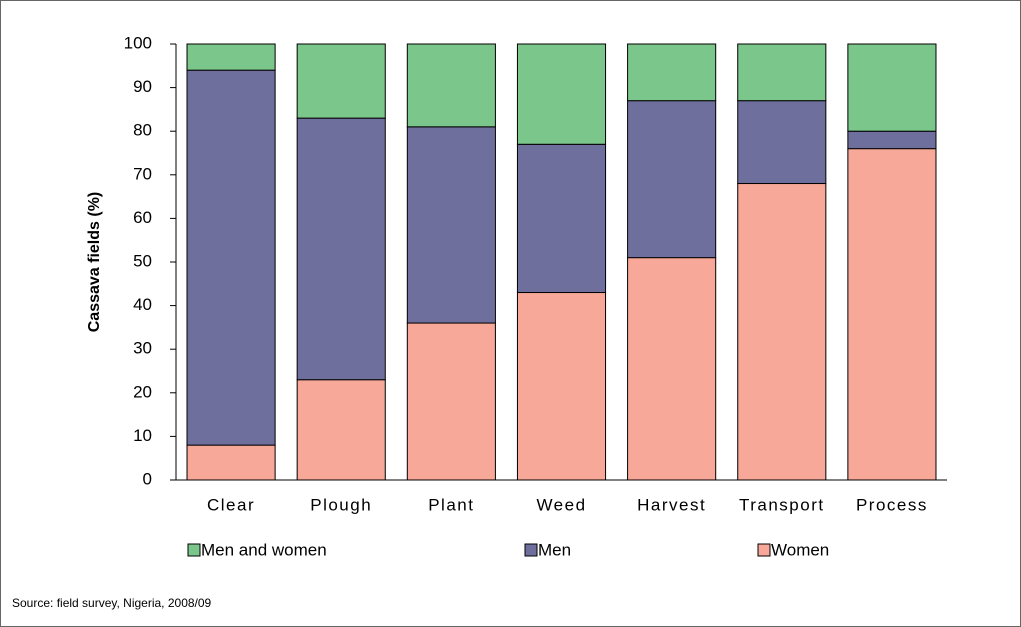 The height and width of the screenshot is (627, 1021). Describe the element at coordinates (142, 435) in the screenshot. I see `y-tick-label: 10` at that location.